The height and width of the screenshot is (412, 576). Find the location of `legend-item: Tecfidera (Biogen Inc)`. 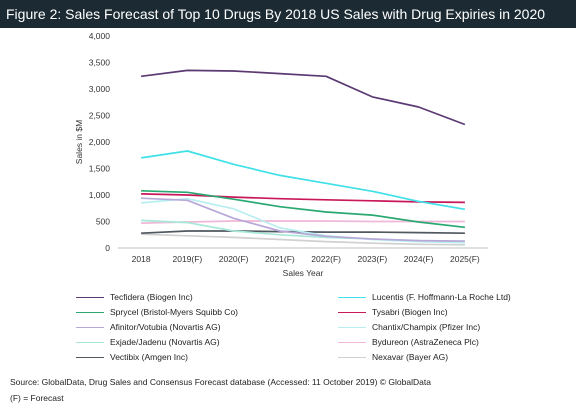

legend-item: Tecfidera (Biogen Inc) is located at coordinates (134, 297).